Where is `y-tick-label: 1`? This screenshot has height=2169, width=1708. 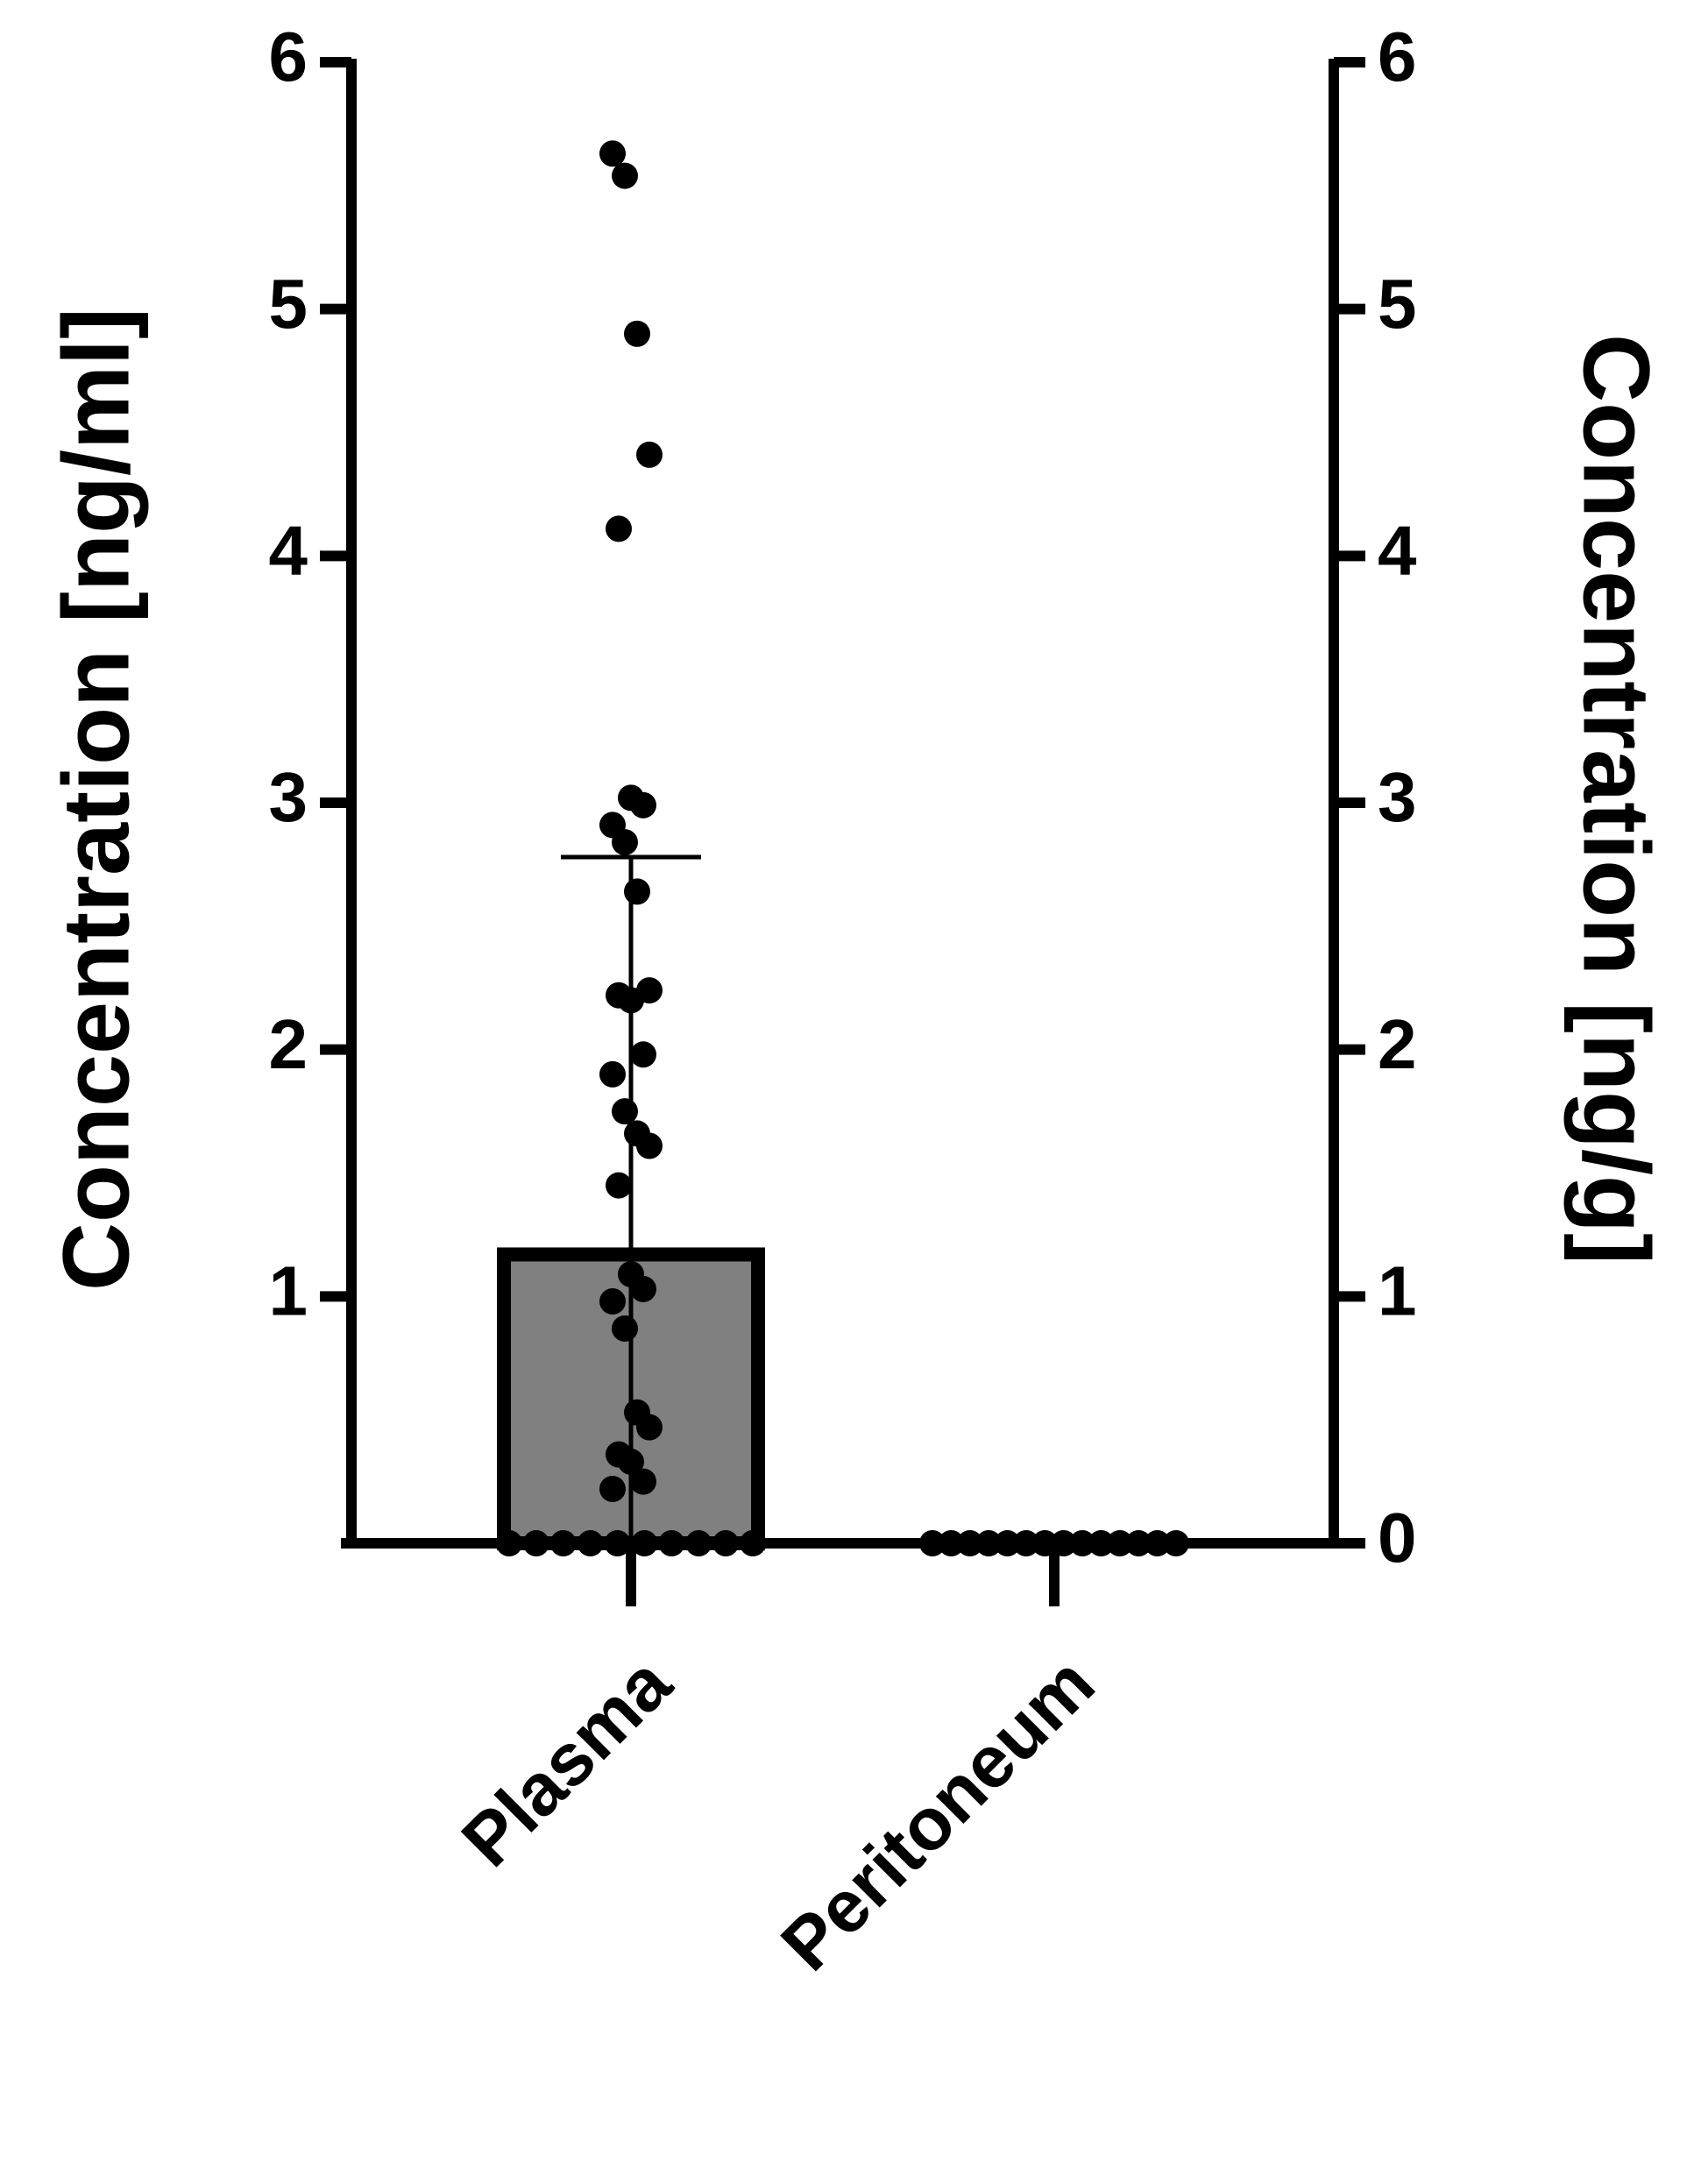 y-tick-label: 1 is located at coordinates (288, 1290).